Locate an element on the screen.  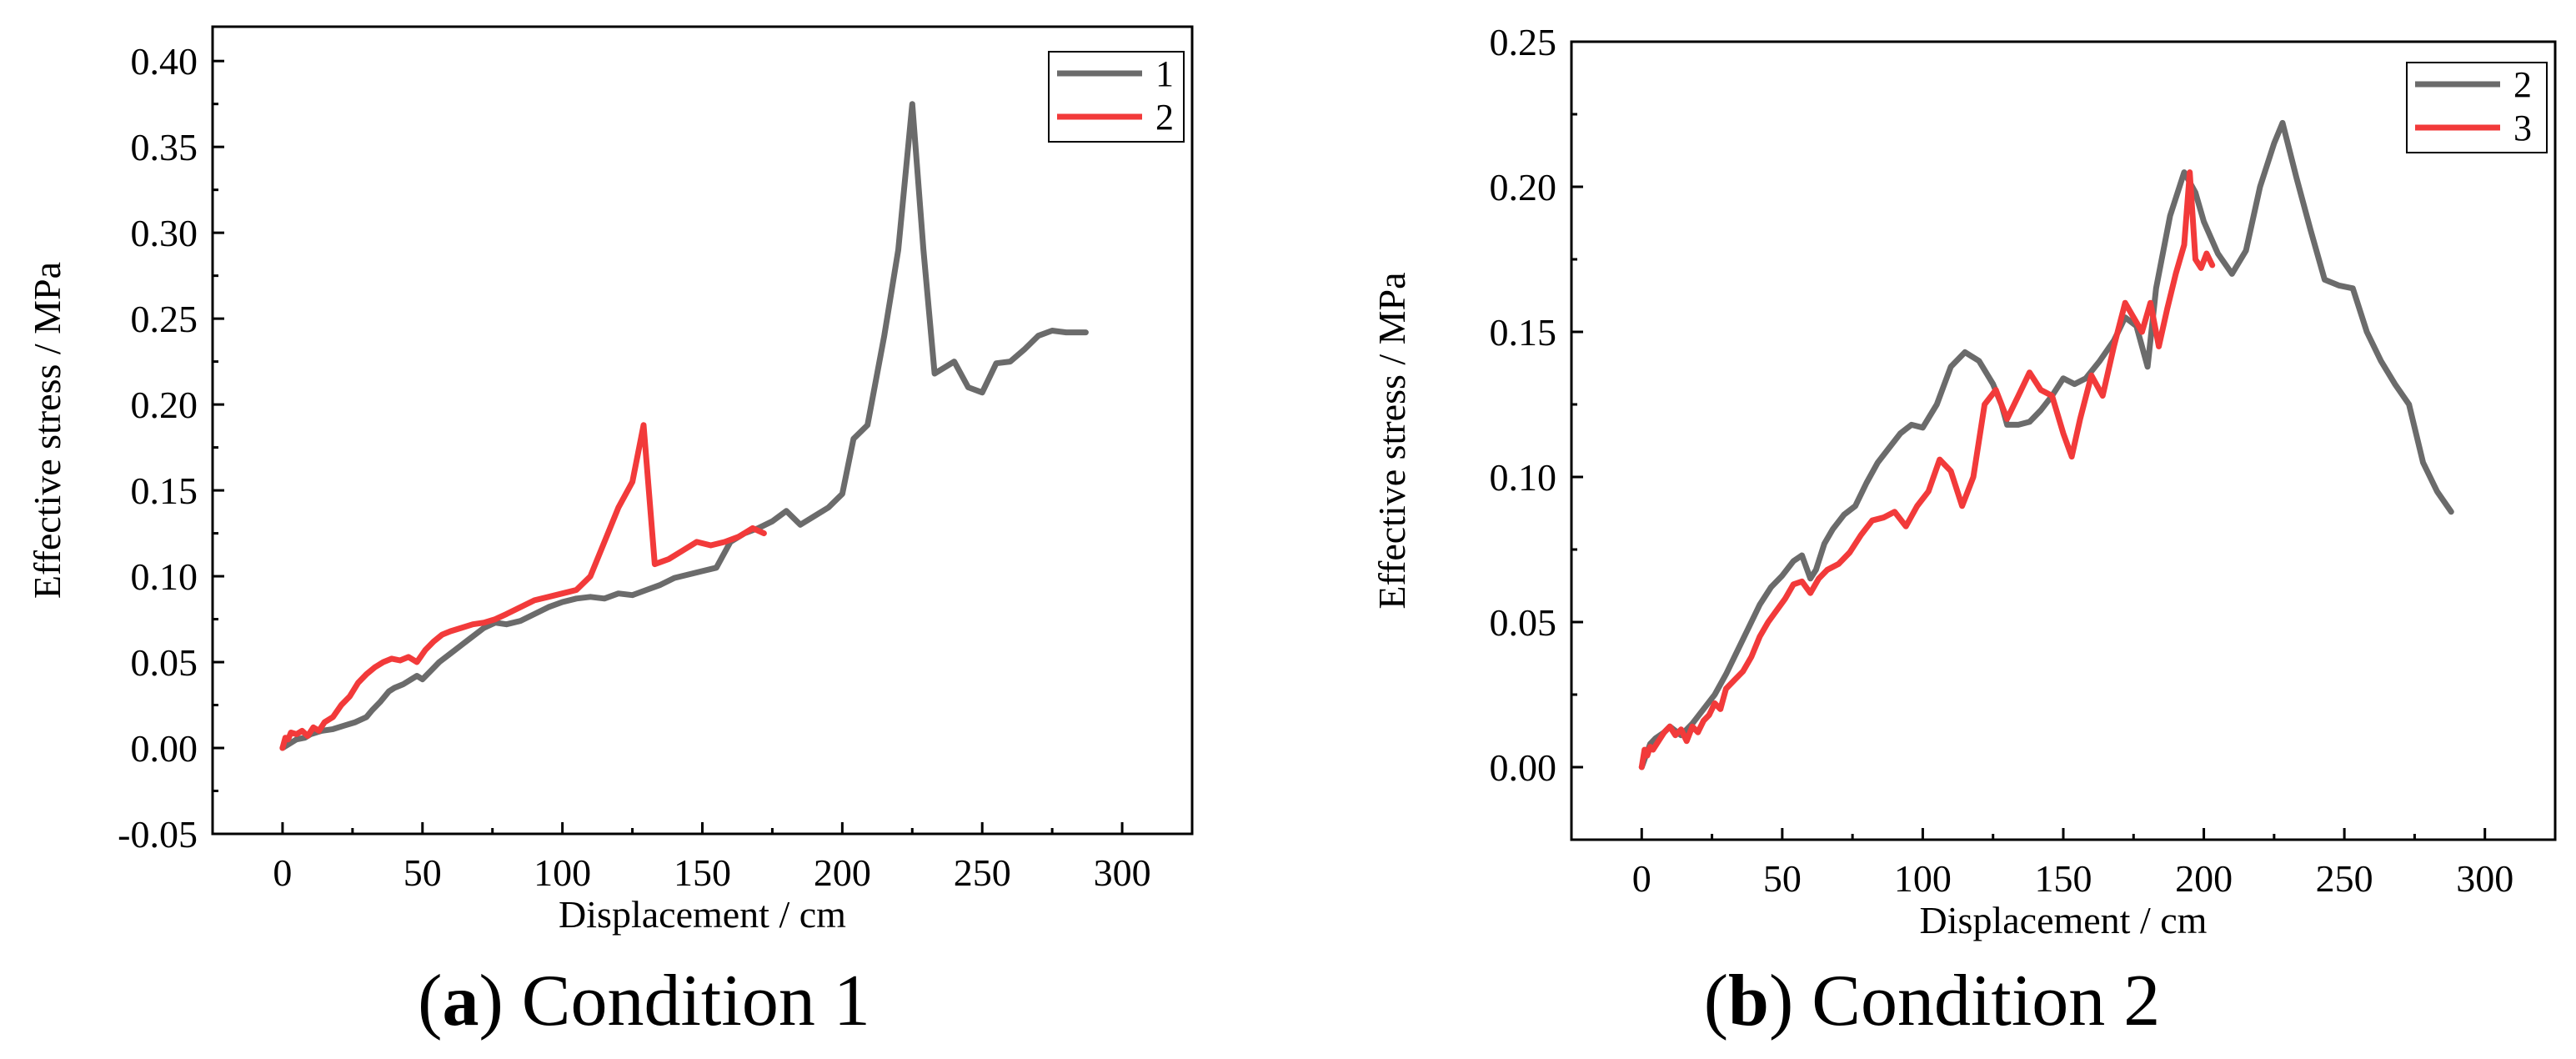
y-tick-label-a-6: 0.25 is located at coordinates (164, 319).